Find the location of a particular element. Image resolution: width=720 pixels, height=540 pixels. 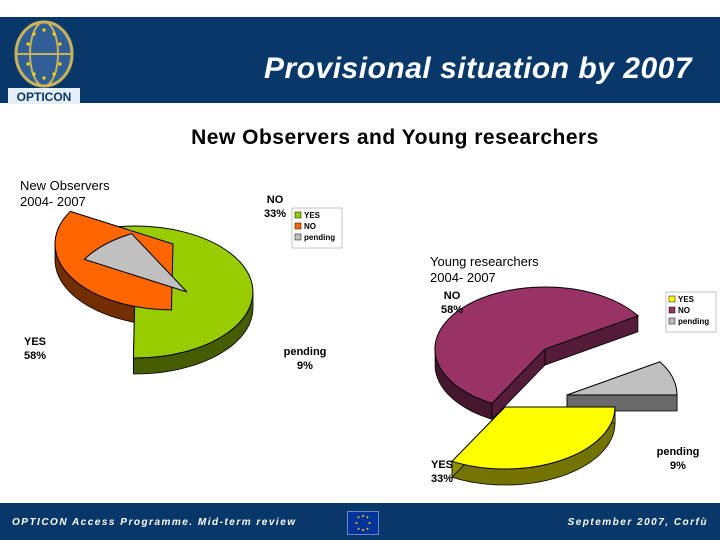

page-title: Provisional situation by 2007 is located at coordinates (478, 68).